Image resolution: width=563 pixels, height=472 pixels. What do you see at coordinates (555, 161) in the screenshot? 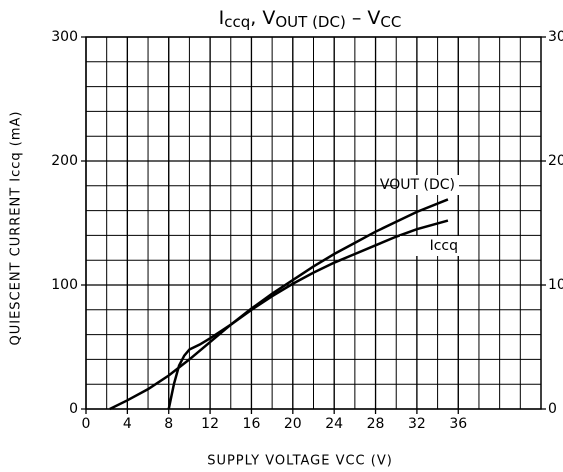
I see `y2-tick-label: 20` at bounding box center [555, 161].